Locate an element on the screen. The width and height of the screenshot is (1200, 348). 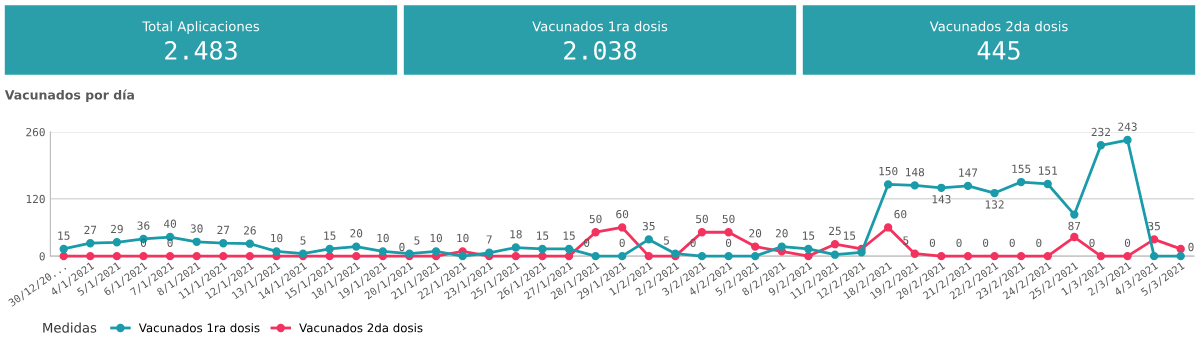
data-label: 18 is located at coordinates (516, 234).